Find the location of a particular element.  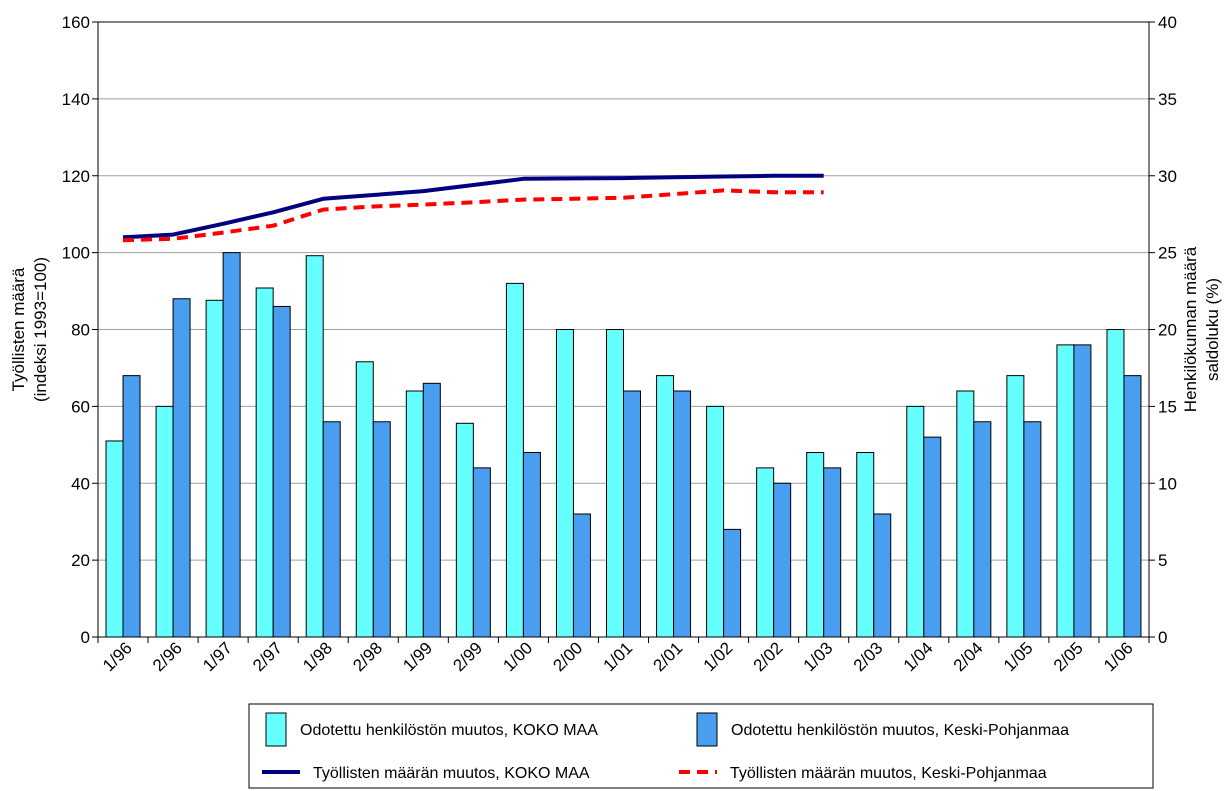

lines is located at coordinates (473, 208).